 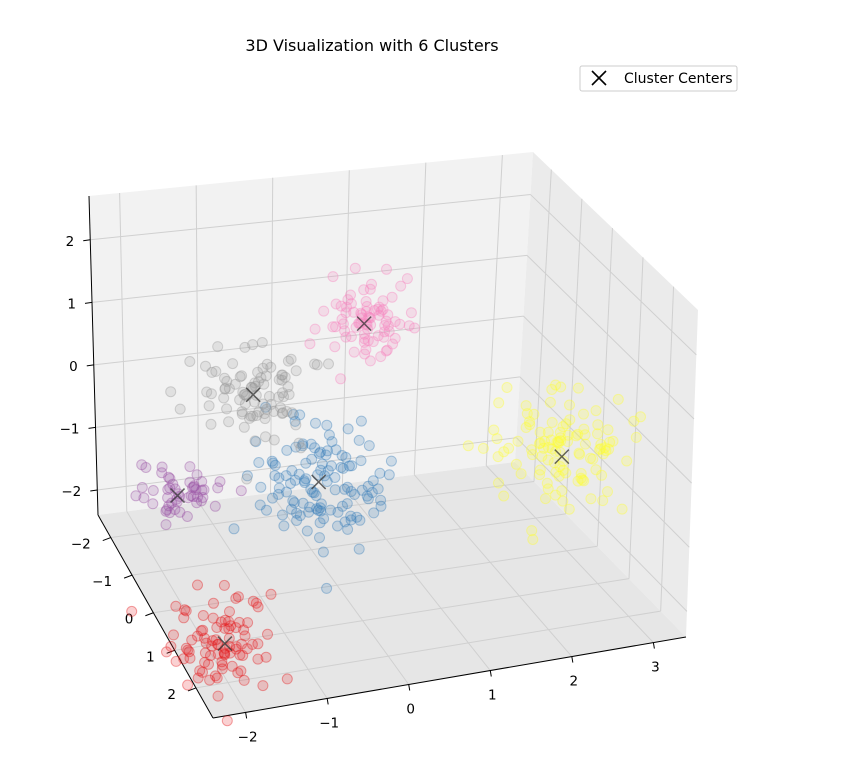 What do you see at coordinates (155, 616) in the screenshot?
I see `y-axis-line` at bounding box center [155, 616].